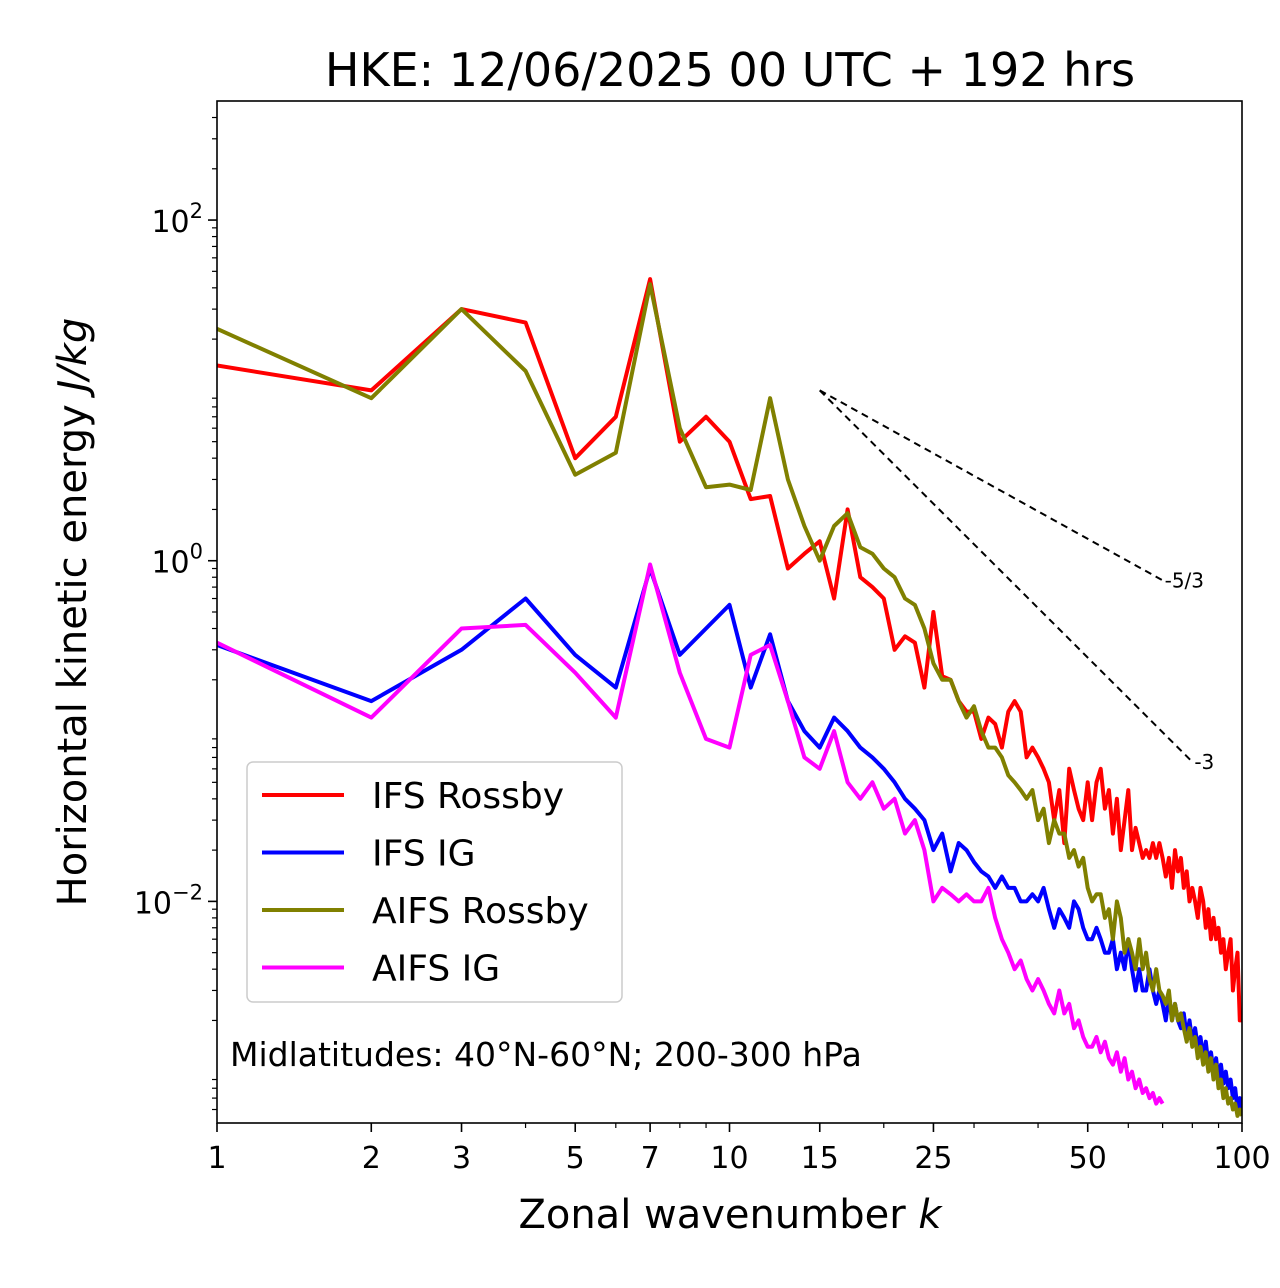 This screenshot has width=1280, height=1288. What do you see at coordinates (424, 854) in the screenshot?
I see `legend-label-ifs-ig: IFS IG` at bounding box center [424, 854].